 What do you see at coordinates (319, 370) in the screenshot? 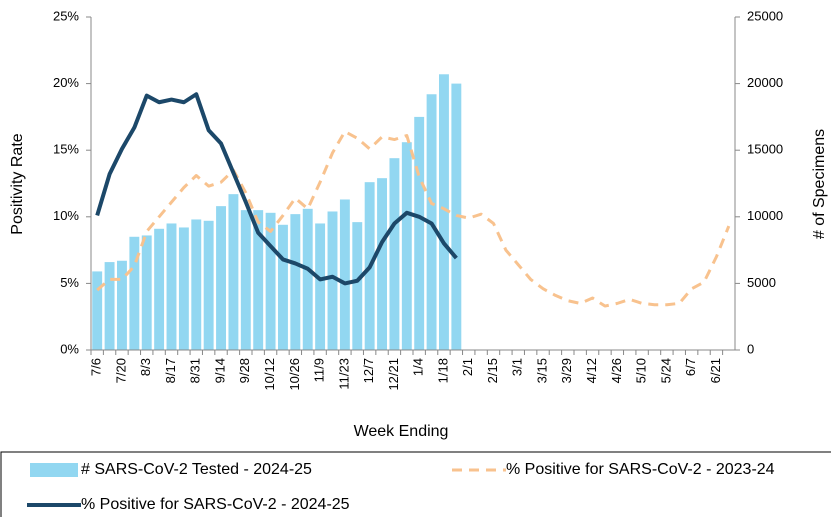
I see `x-tick-label: 11/9` at bounding box center [319, 370].